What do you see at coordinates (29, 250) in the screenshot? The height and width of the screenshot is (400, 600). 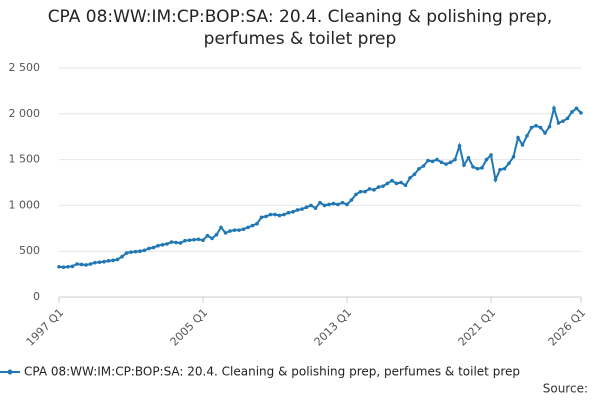 I see `y-tick-label: 500` at bounding box center [29, 250].